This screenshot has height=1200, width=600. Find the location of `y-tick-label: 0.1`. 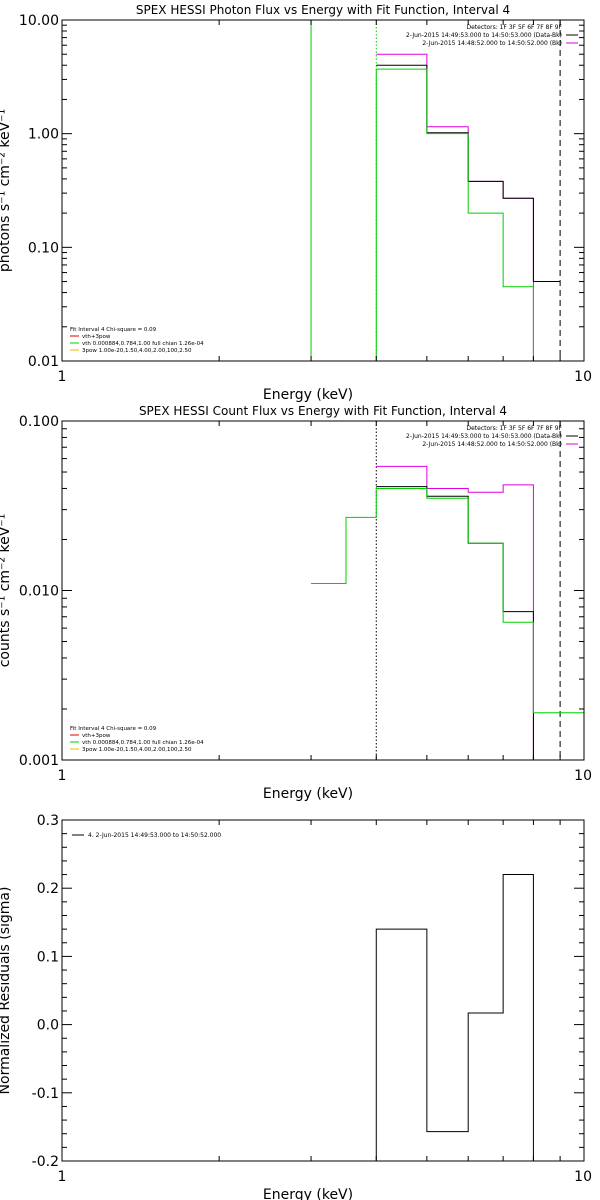

y-tick-label: 0.1 is located at coordinates (48, 957).